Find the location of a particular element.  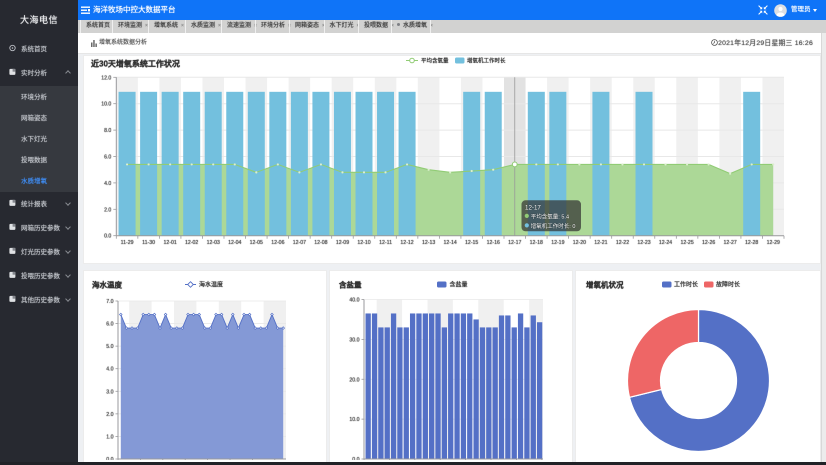

svg-text: 12-16 is located at coordinates (493, 243).